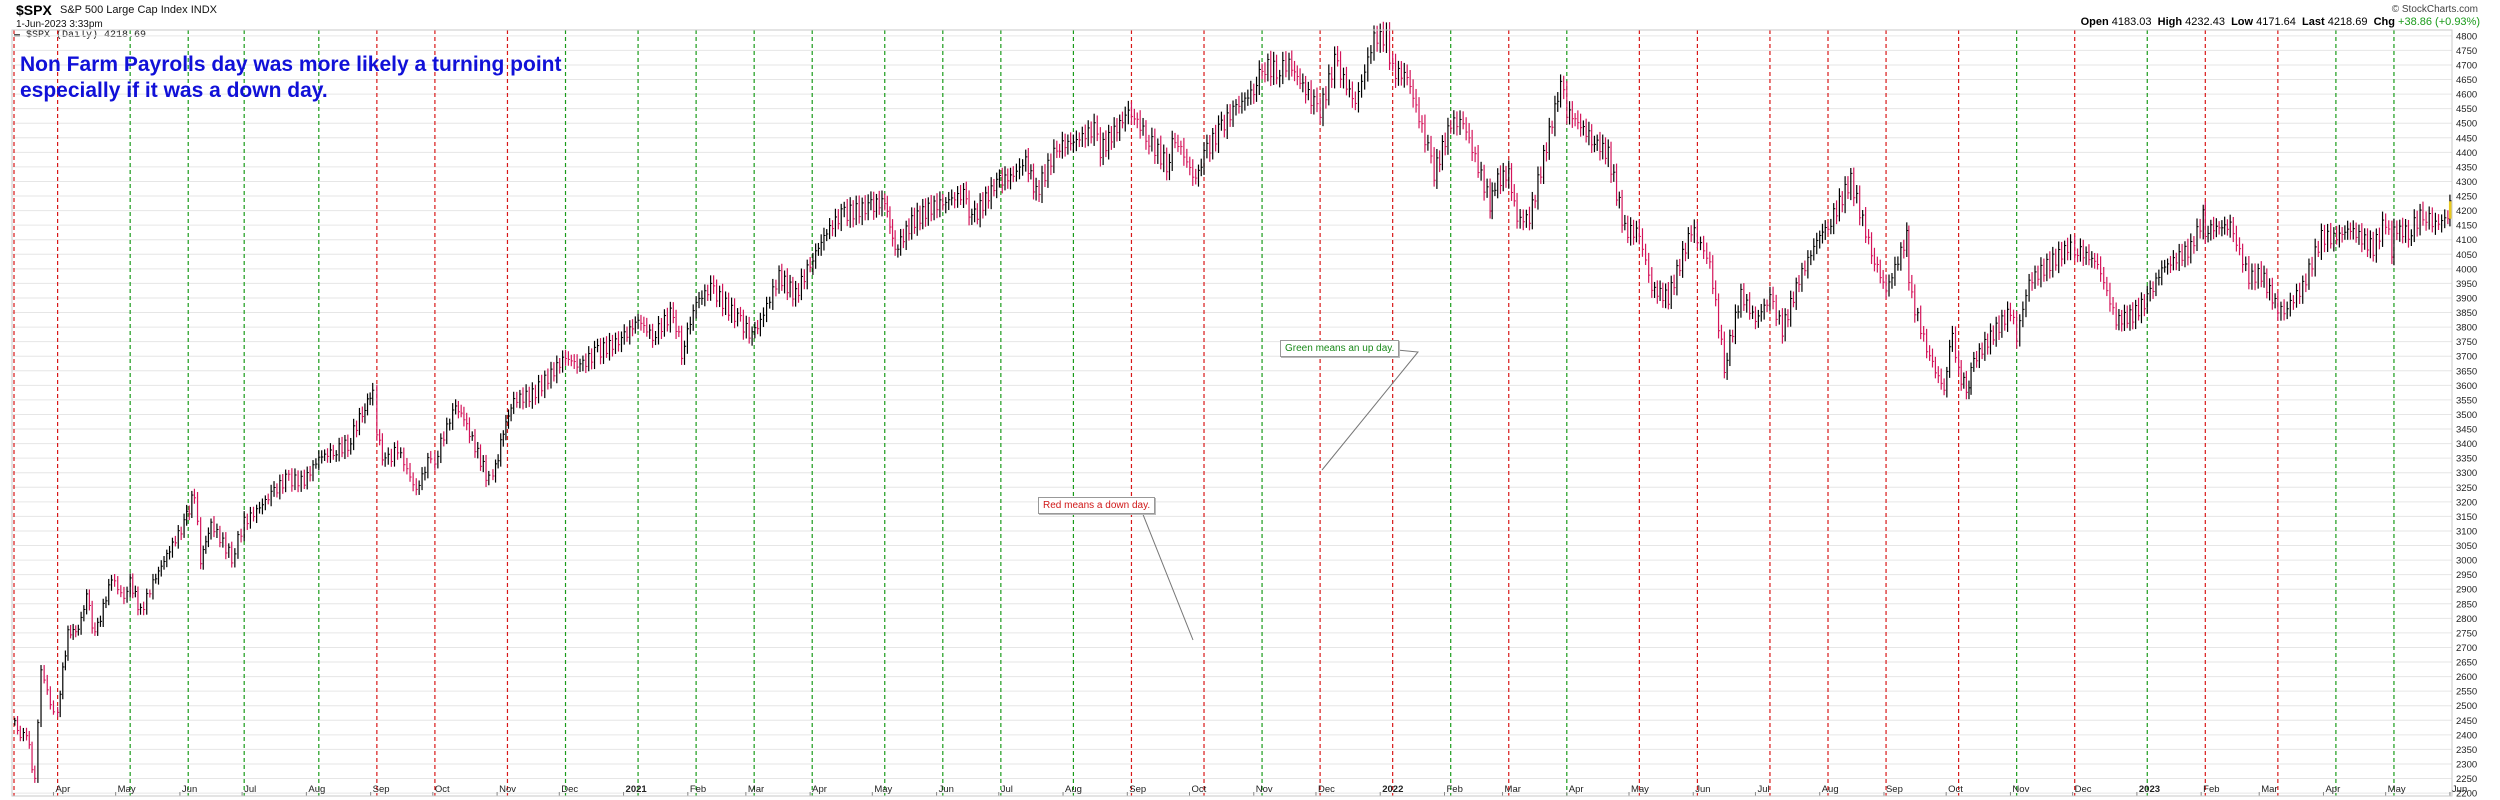 Image resolution: width=2500 pixels, height=800 pixels. I want to click on y-tick-label: 4450, so click(2466, 138).